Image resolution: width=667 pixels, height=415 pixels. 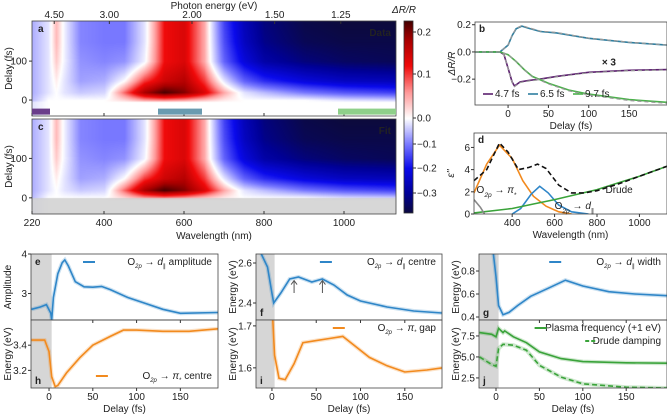 What do you see at coordinates (427, 194) in the screenshot?
I see `colorbar-tick-label: −0.3` at bounding box center [427, 194].